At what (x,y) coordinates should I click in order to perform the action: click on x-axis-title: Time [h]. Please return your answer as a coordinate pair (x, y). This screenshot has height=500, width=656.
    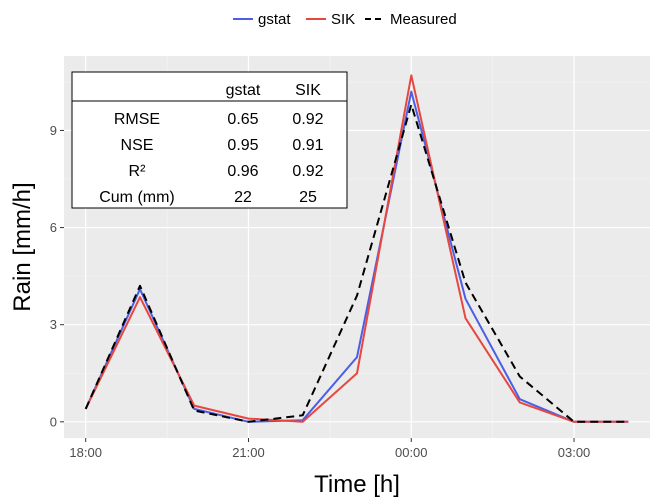
    Looking at the image, I should click on (357, 484).